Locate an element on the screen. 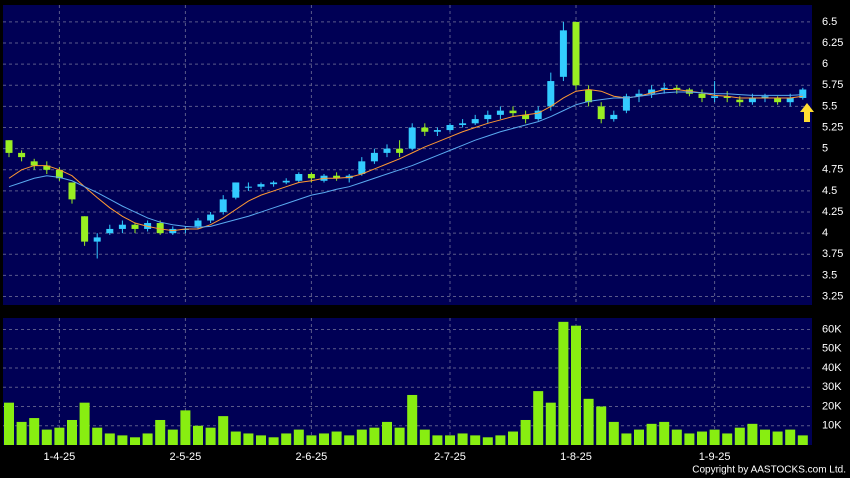  y-tick-label: 5.5 is located at coordinates (829, 106).